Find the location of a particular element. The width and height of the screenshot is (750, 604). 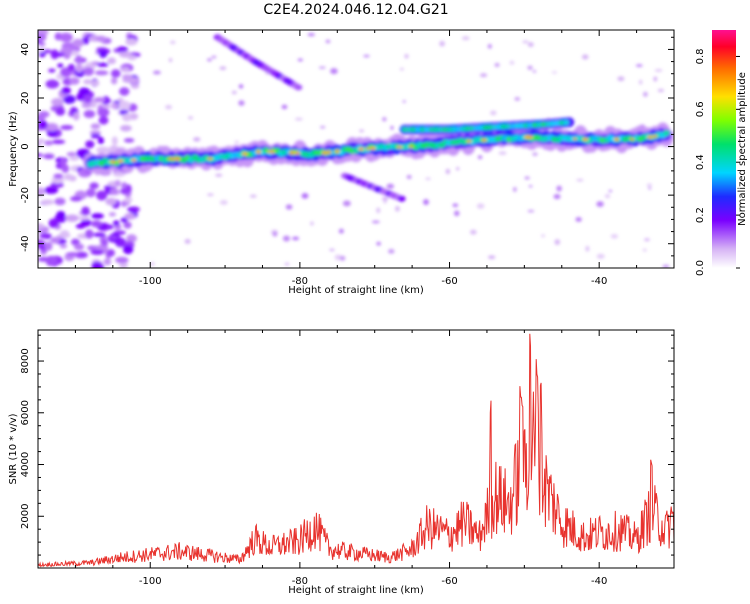

colorbar-tick-label: 0.0 is located at coordinates (700, 268).